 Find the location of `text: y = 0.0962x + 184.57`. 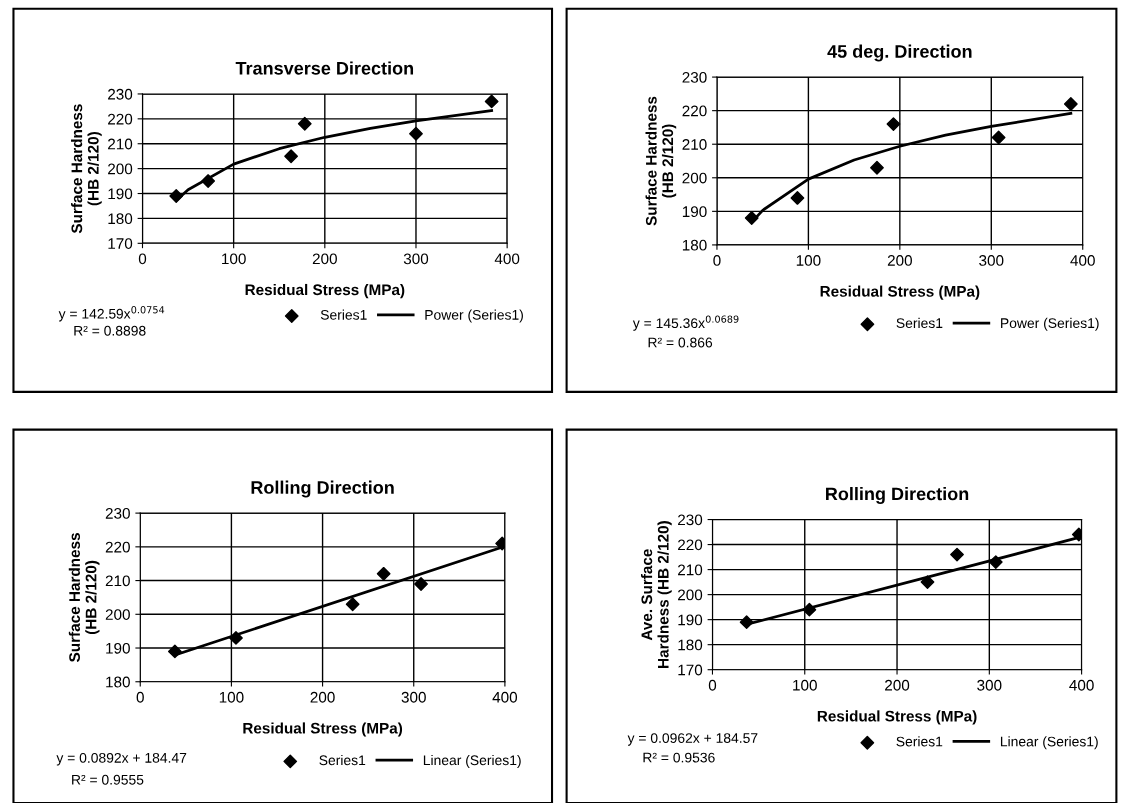

text: y = 0.0962x + 184.57 is located at coordinates (692, 739).